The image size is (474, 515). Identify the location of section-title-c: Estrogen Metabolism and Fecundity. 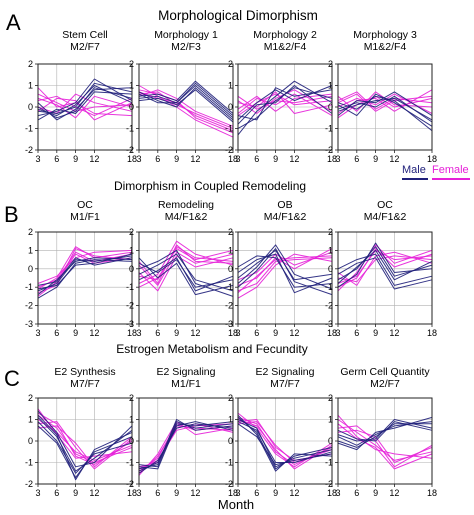
(211, 349).